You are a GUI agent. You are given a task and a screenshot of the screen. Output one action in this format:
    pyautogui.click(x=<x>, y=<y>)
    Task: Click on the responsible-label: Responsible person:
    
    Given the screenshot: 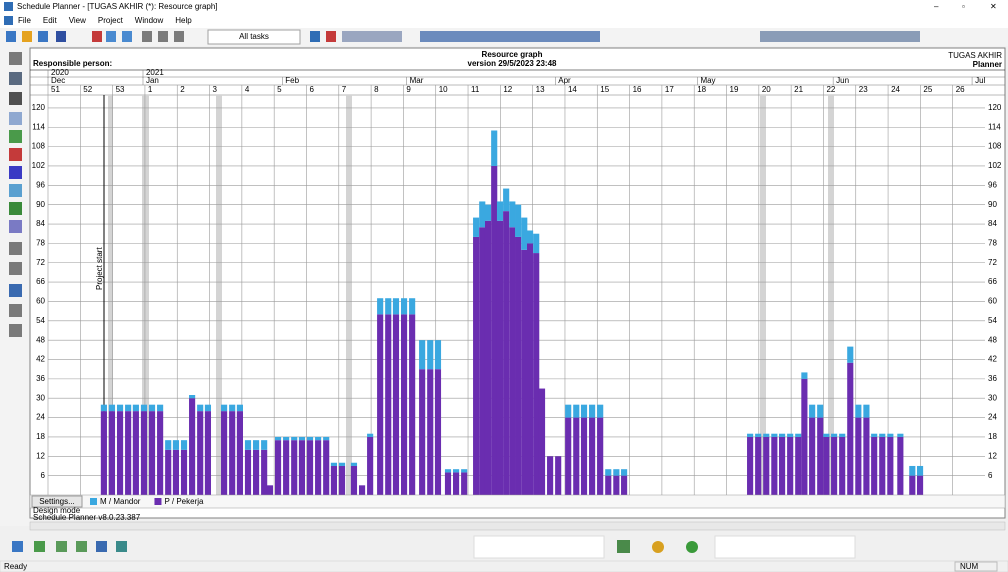 What is the action you would take?
    pyautogui.click(x=72, y=63)
    